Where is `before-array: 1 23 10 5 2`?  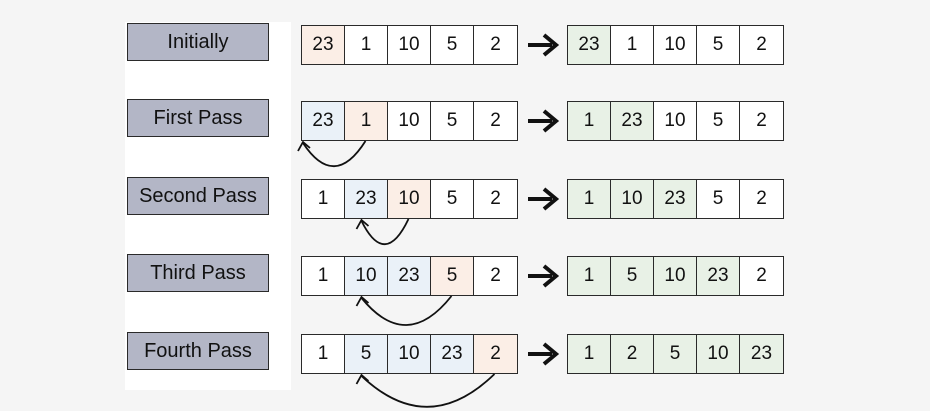
before-array: 1 23 10 5 2 is located at coordinates (409, 199).